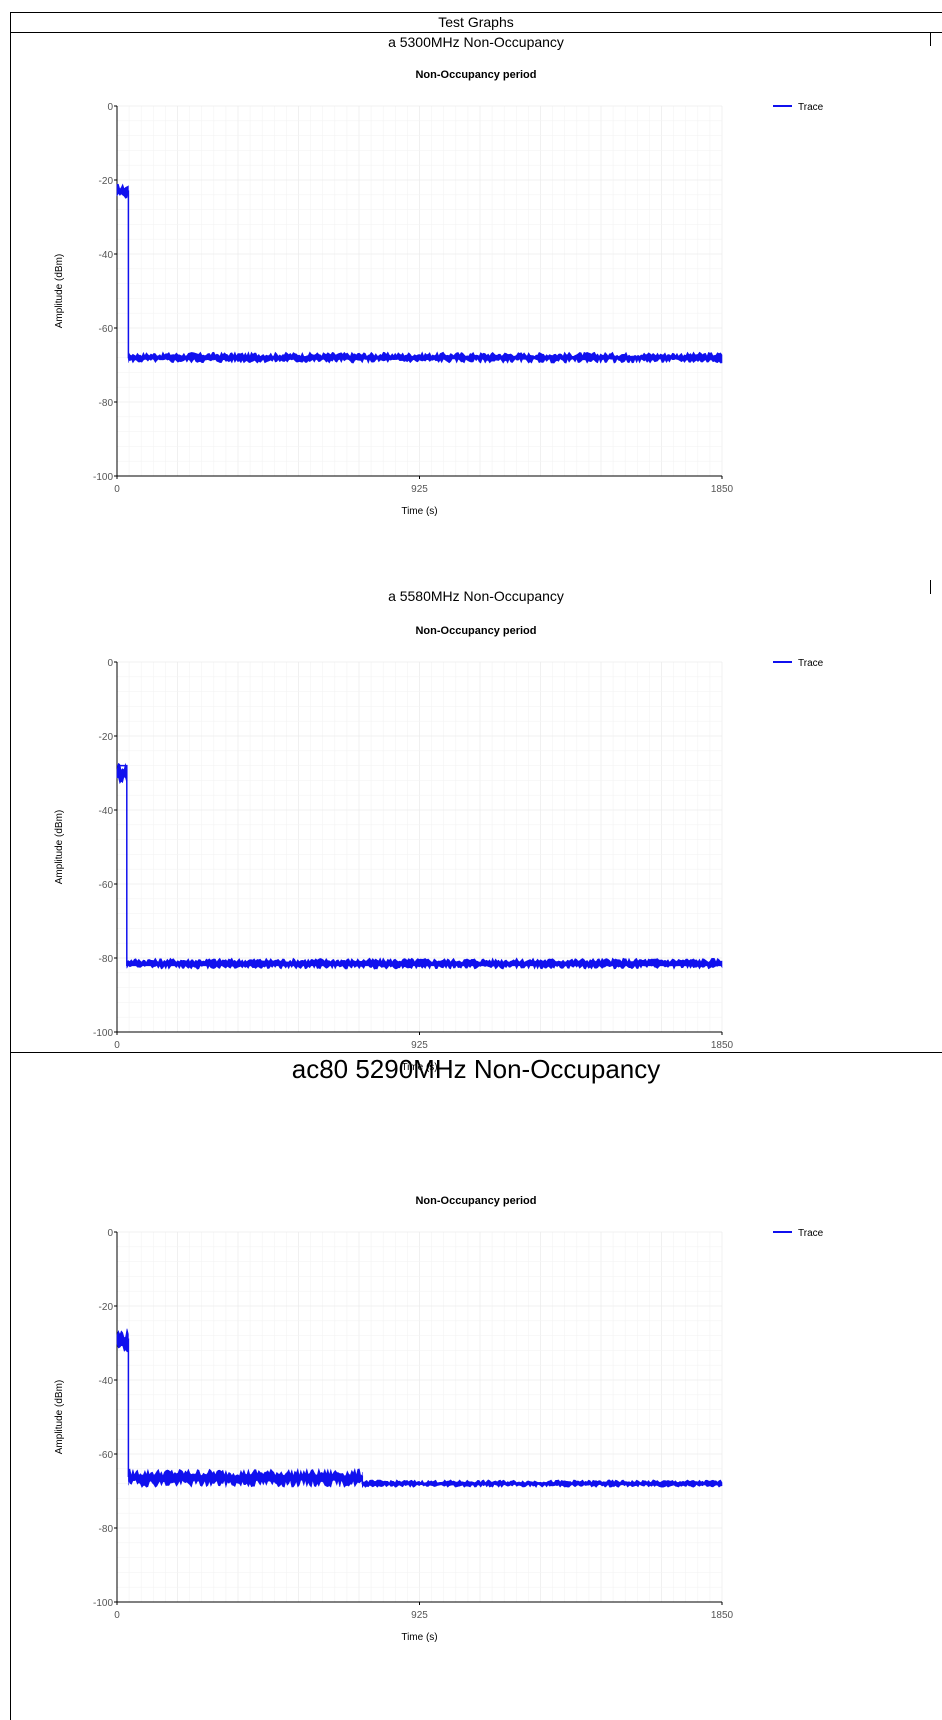 This screenshot has width=942, height=1720. I want to click on page-title: Test Graphs, so click(476, 22).